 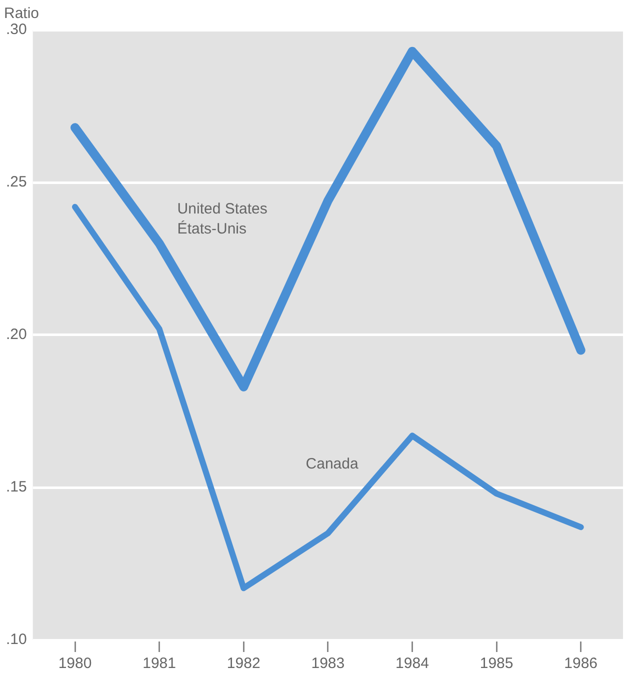 What do you see at coordinates (328, 663) in the screenshot?
I see `x-tick-label: 1983` at bounding box center [328, 663].